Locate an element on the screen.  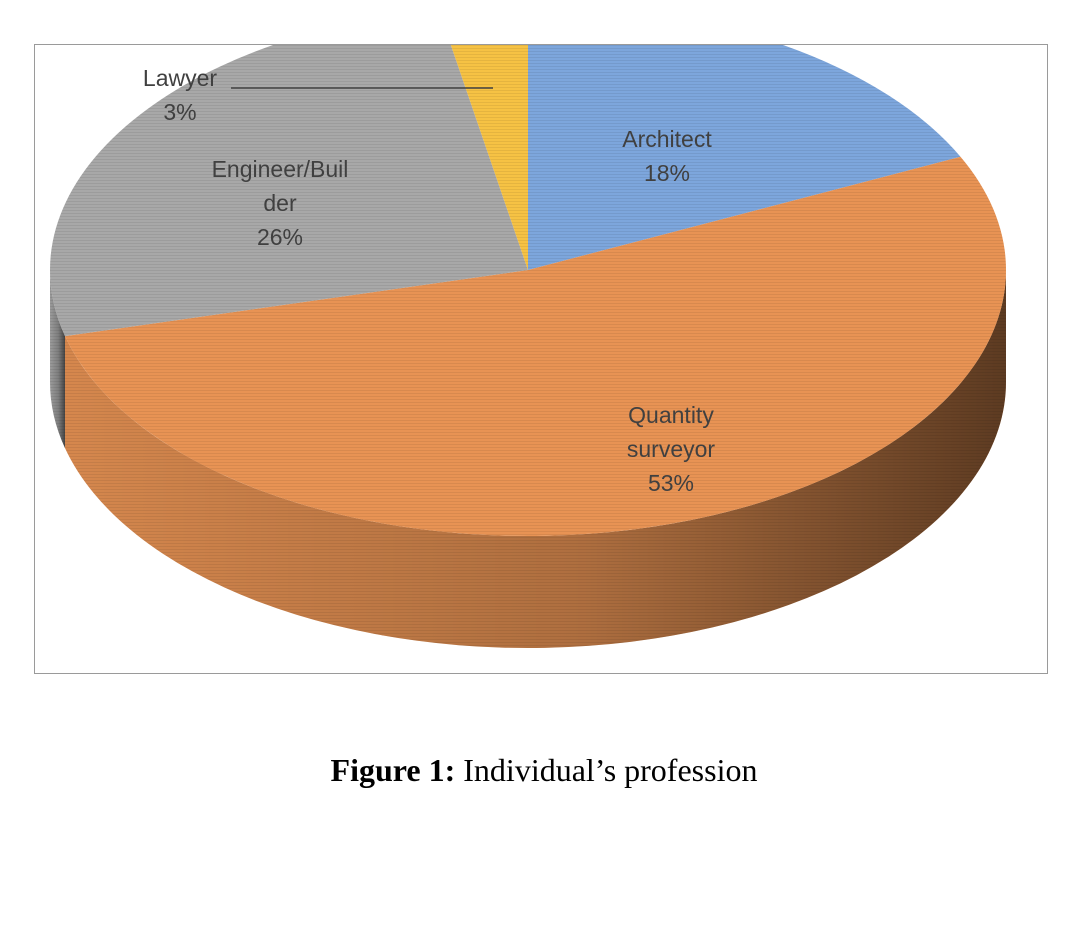
slice-label-1-line-1: surveyor is located at coordinates (671, 449).